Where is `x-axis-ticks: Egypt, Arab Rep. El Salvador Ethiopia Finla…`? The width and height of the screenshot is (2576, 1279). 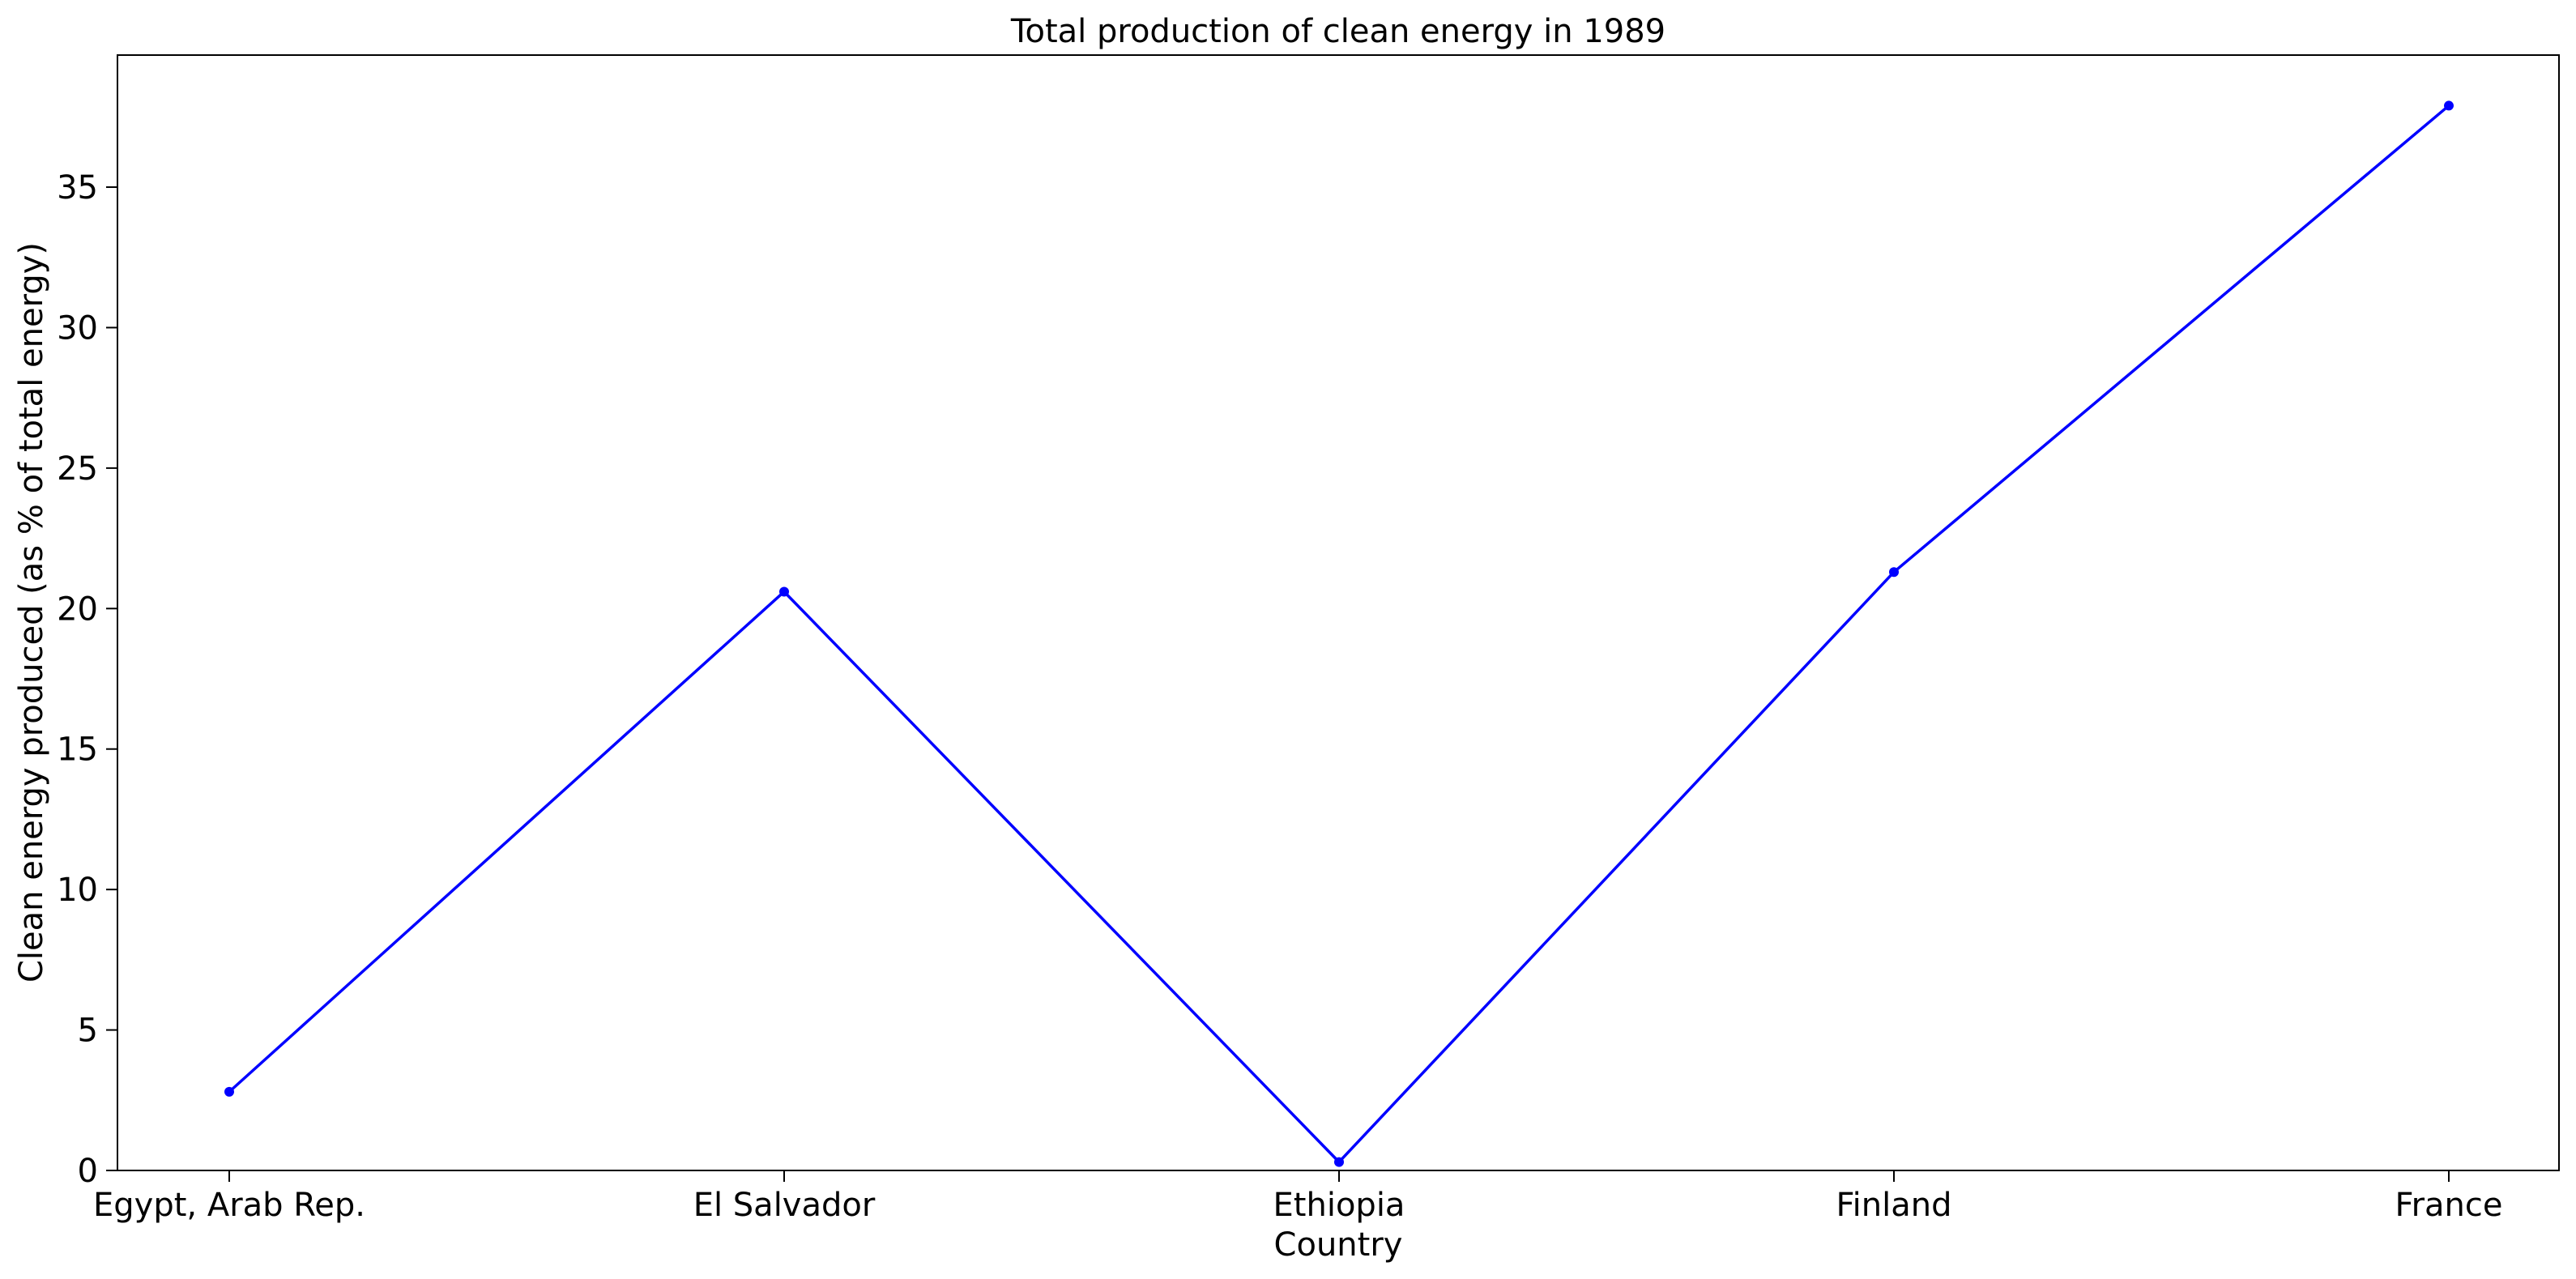 x-axis-ticks: Egypt, Arab Rep. El Salvador Ethiopia Finla… is located at coordinates (1298, 1197).